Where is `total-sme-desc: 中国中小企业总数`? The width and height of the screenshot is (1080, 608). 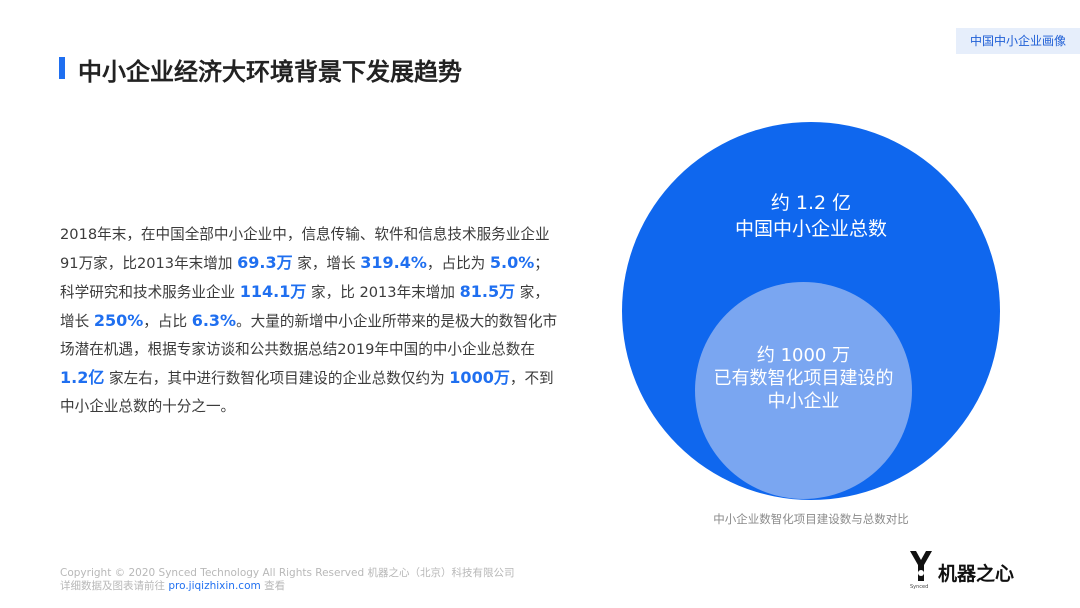 total-sme-desc: 中国中小企业总数 is located at coordinates (810, 229).